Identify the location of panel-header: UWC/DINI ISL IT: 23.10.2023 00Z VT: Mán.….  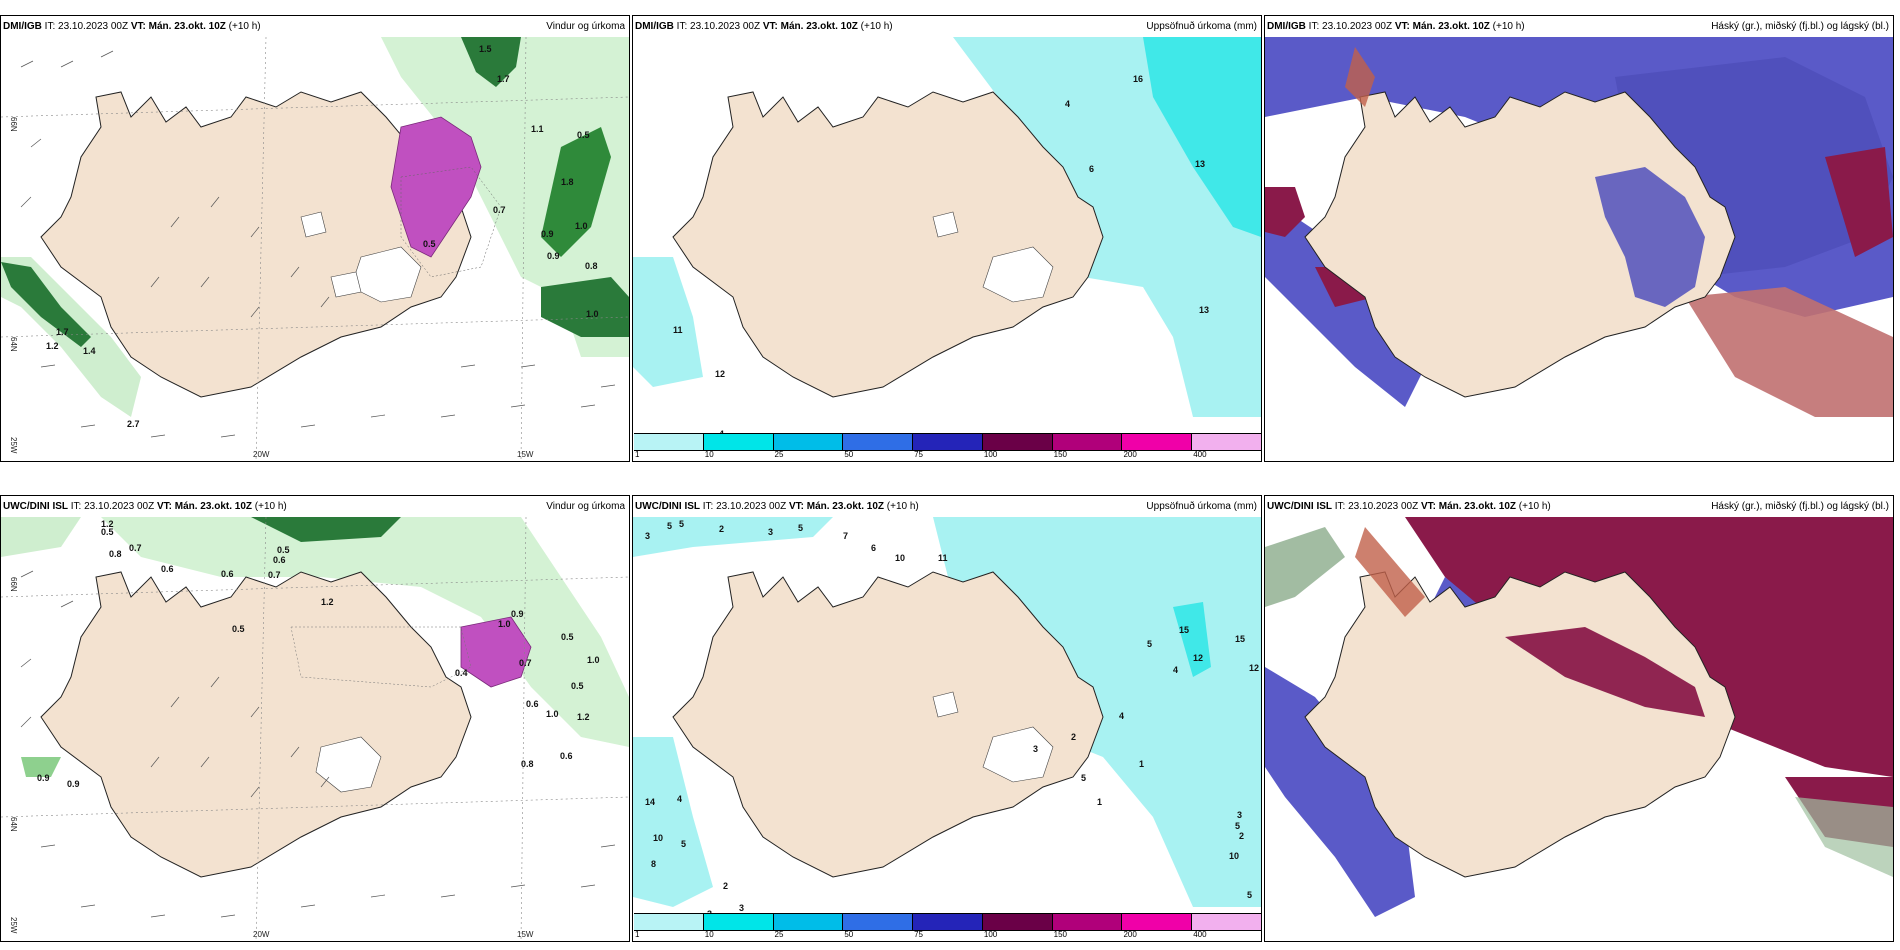
(315, 506).